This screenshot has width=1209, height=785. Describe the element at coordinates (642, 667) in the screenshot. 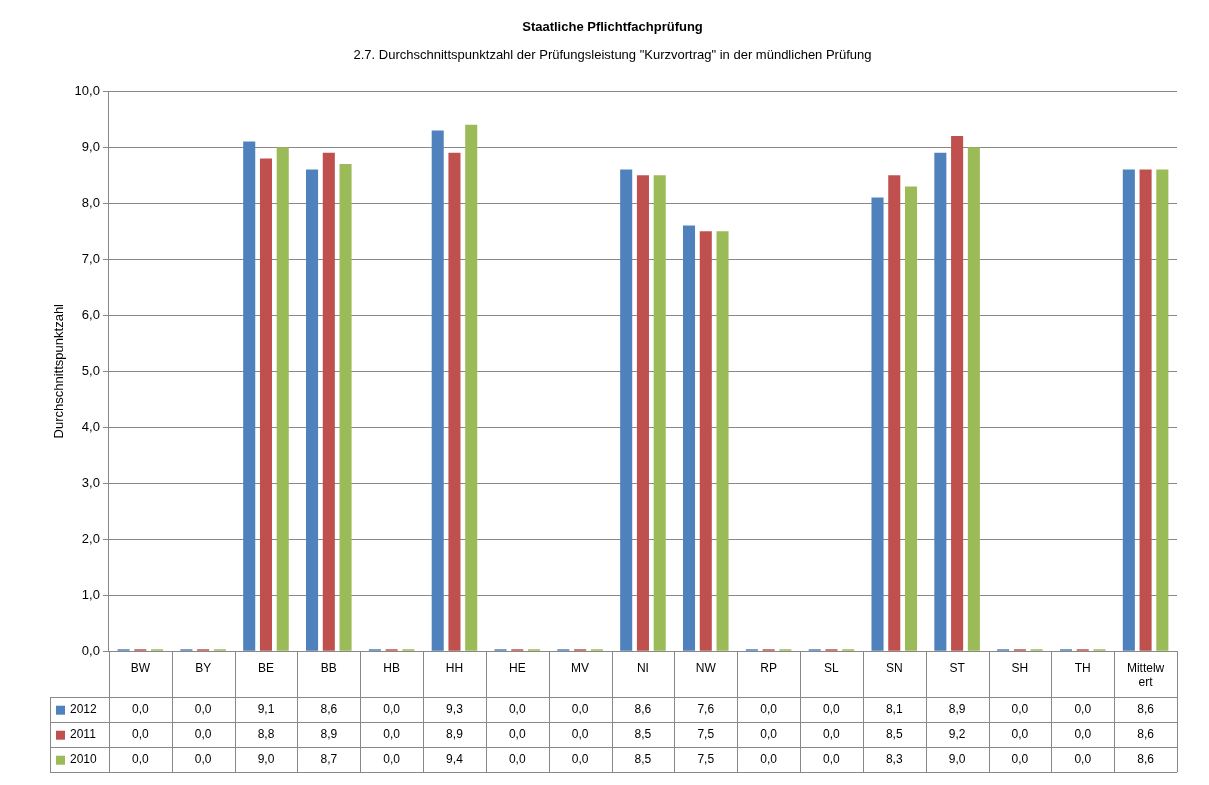

I see `x-tick-label: NI` at that location.